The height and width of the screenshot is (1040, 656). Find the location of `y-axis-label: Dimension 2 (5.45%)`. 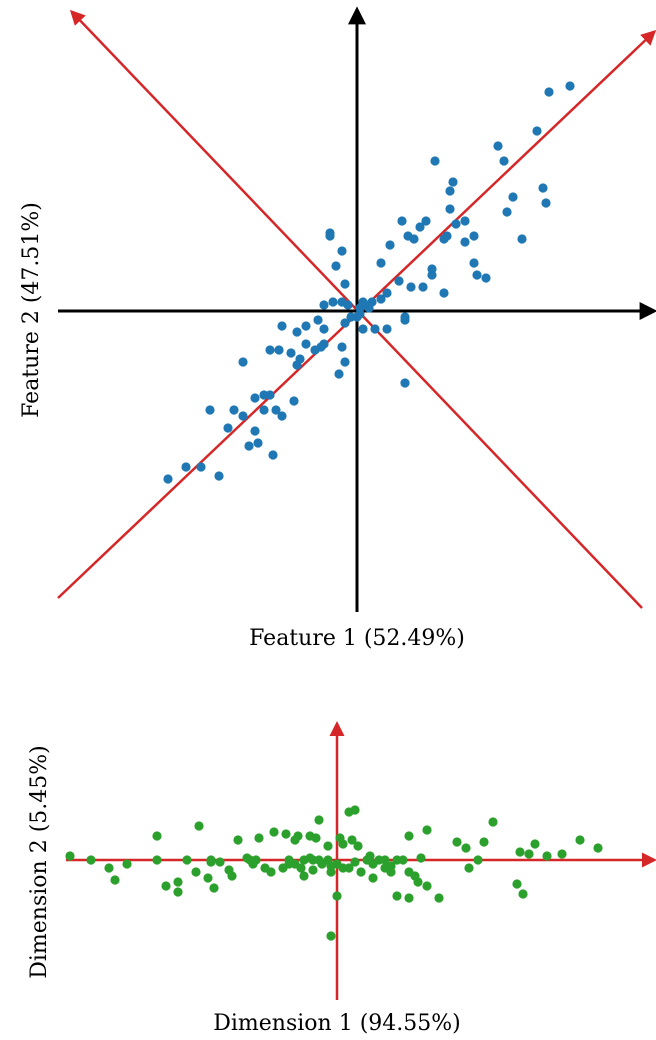

y-axis-label: Dimension 2 (5.45%) is located at coordinates (39, 862).